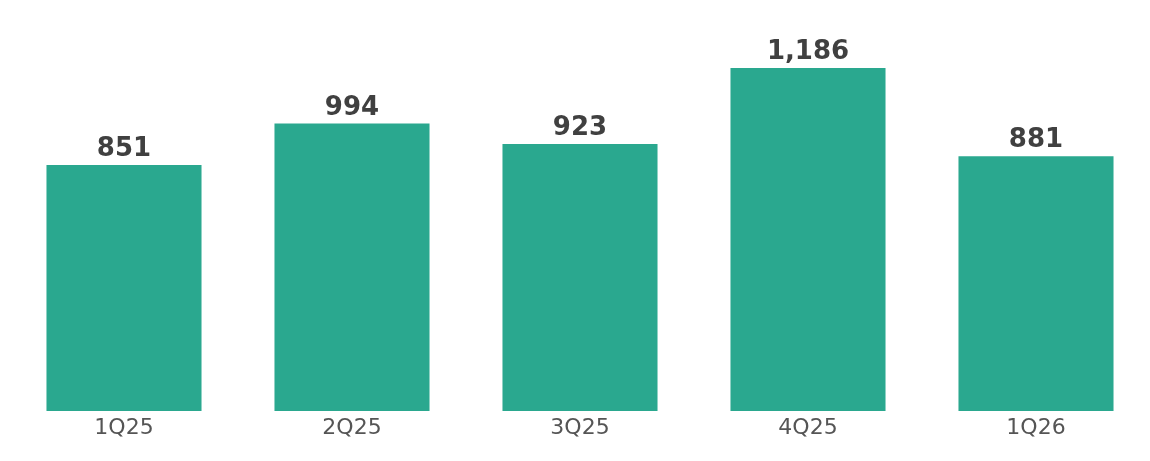 The image size is (1150, 461). I want to click on x-tick-label: 1Q25, so click(124, 426).